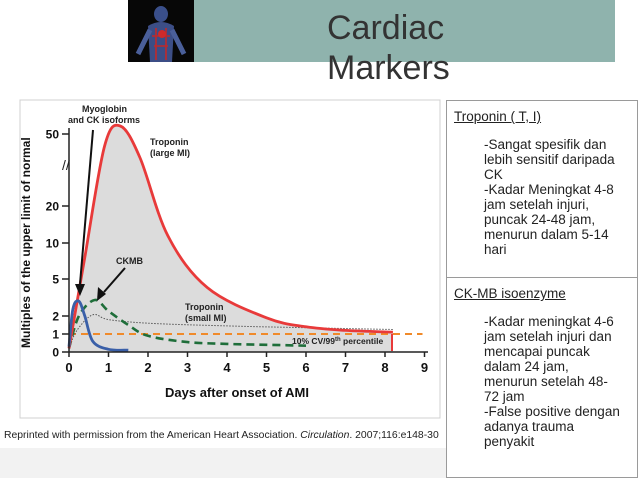 The image size is (638, 478). What do you see at coordinates (424, 367) in the screenshot?
I see `x-tick-label: 9` at bounding box center [424, 367].